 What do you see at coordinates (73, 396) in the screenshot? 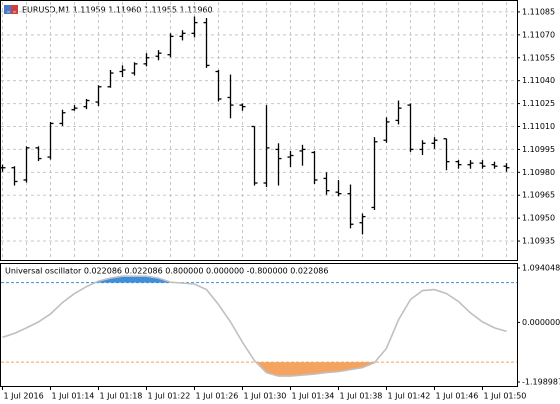
I see `x-tick-label: 1 Jul 01:14` at bounding box center [73, 396].